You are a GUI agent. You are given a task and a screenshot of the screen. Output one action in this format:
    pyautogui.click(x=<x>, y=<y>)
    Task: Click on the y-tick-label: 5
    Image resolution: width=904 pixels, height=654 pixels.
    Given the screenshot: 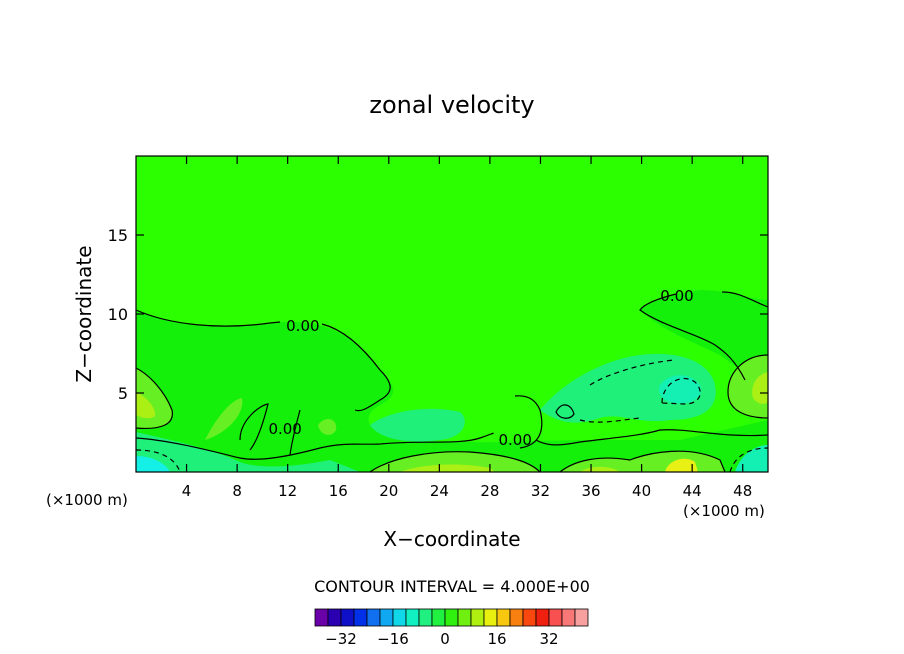 What is the action you would take?
    pyautogui.click(x=123, y=393)
    